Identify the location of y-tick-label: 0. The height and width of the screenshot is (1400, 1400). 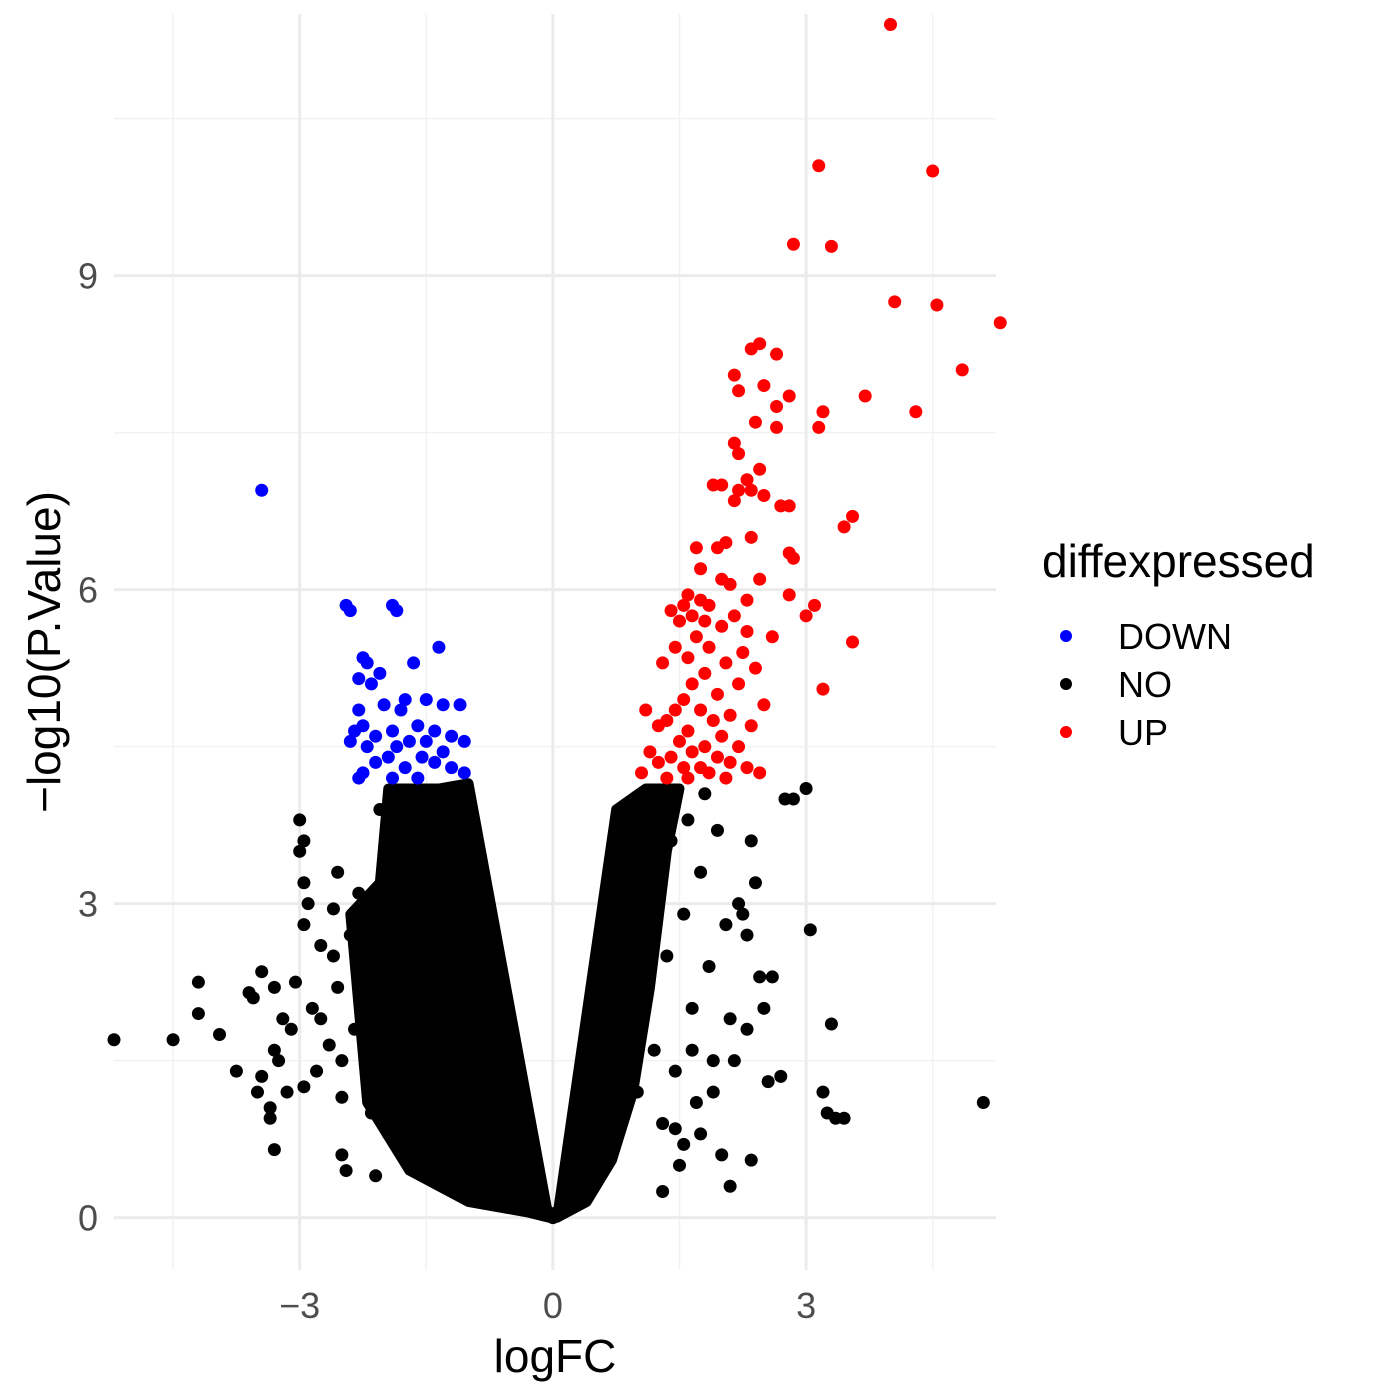
(88, 1218).